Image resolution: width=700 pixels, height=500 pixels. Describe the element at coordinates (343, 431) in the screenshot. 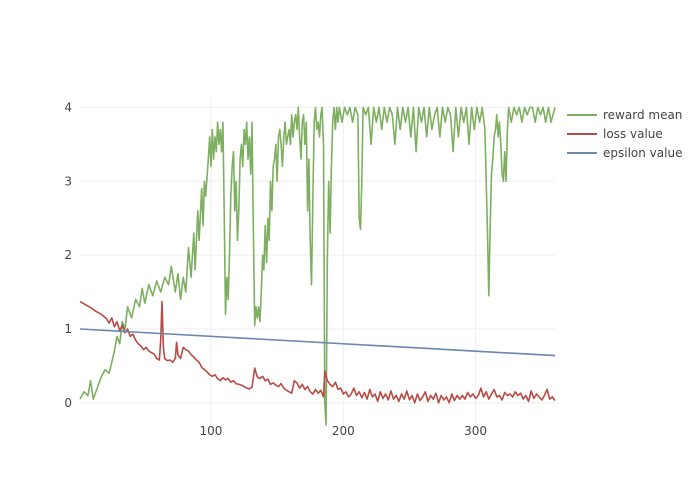

I see `x-tick-label: 200` at that location.